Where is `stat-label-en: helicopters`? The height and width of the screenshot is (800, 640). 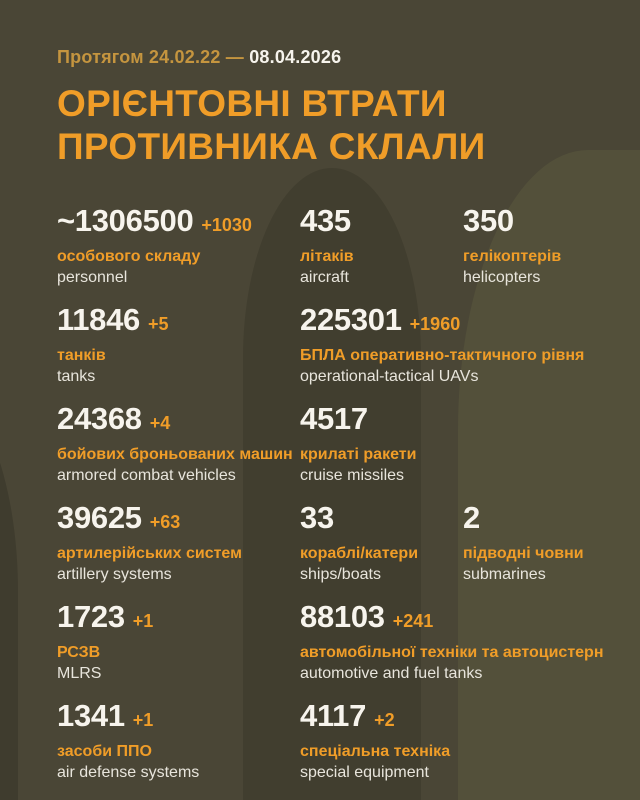 stat-label-en: helicopters is located at coordinates (502, 277).